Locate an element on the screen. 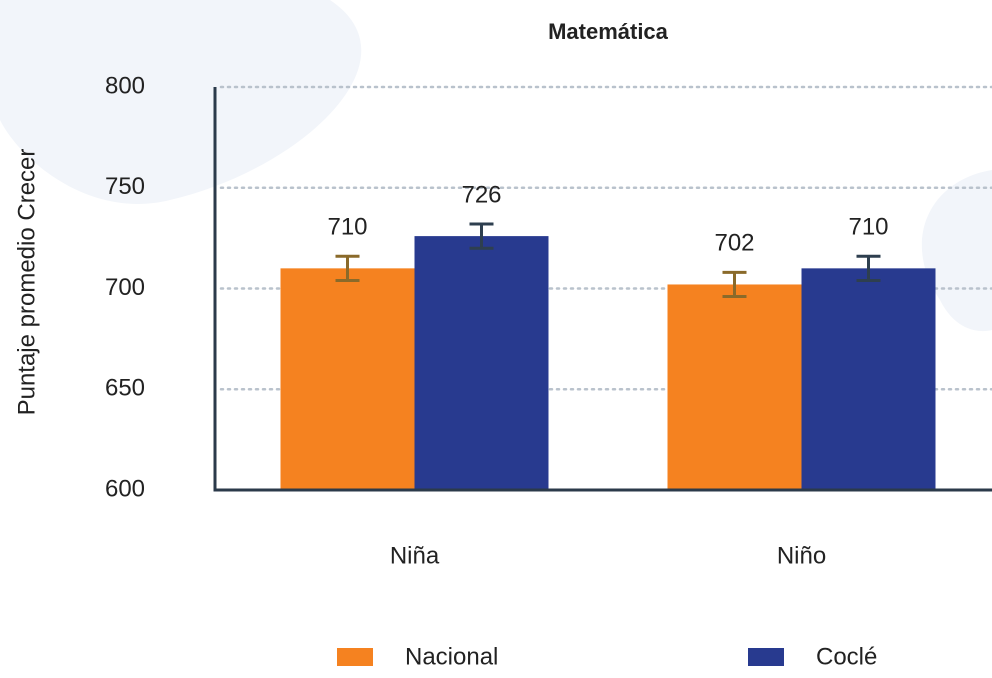 The image size is (992, 678). legend-label: Coclé is located at coordinates (846, 656).